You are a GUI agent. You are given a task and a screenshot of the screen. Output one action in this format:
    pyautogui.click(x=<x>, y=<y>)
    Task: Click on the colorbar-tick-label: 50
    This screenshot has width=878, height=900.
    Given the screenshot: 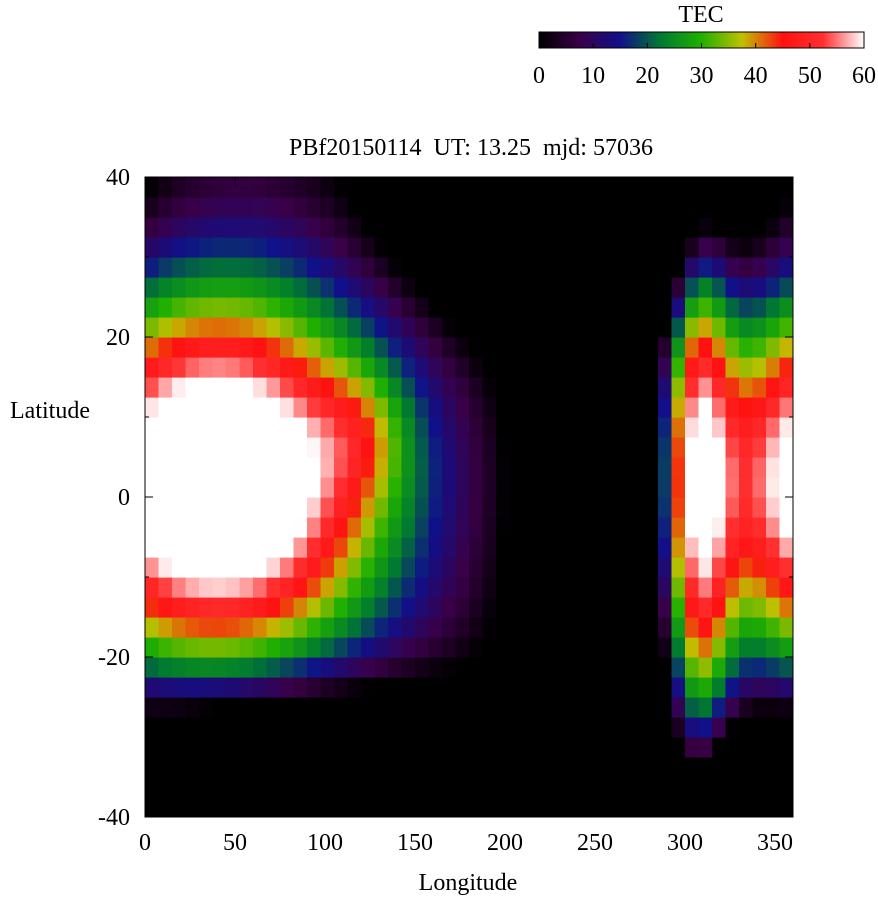 What is the action you would take?
    pyautogui.click(x=810, y=76)
    